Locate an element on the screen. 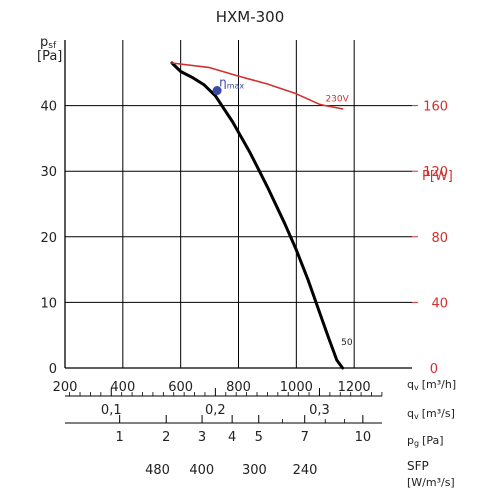 The image size is (500, 504). scale-tick-label: 2 is located at coordinates (166, 437).